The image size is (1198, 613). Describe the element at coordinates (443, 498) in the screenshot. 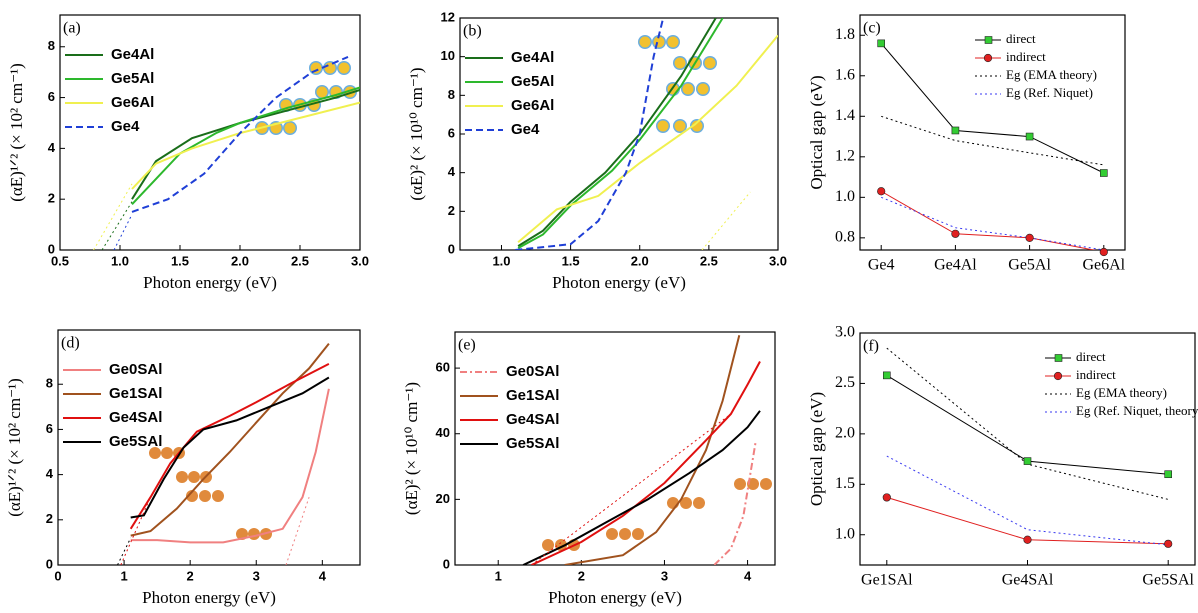

I see `y-tick-label: 20` at that location.